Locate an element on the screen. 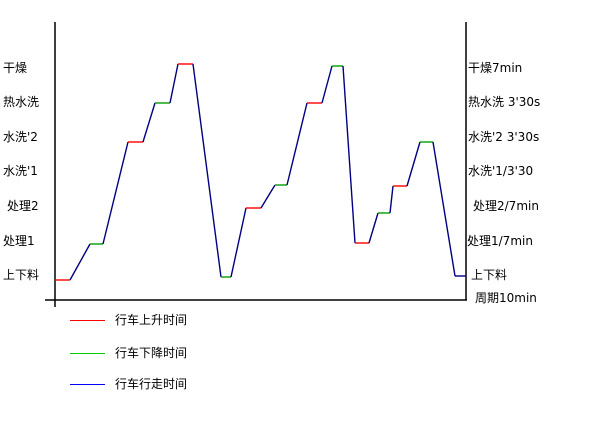  station-label: 干燥 is located at coordinates (15, 68).